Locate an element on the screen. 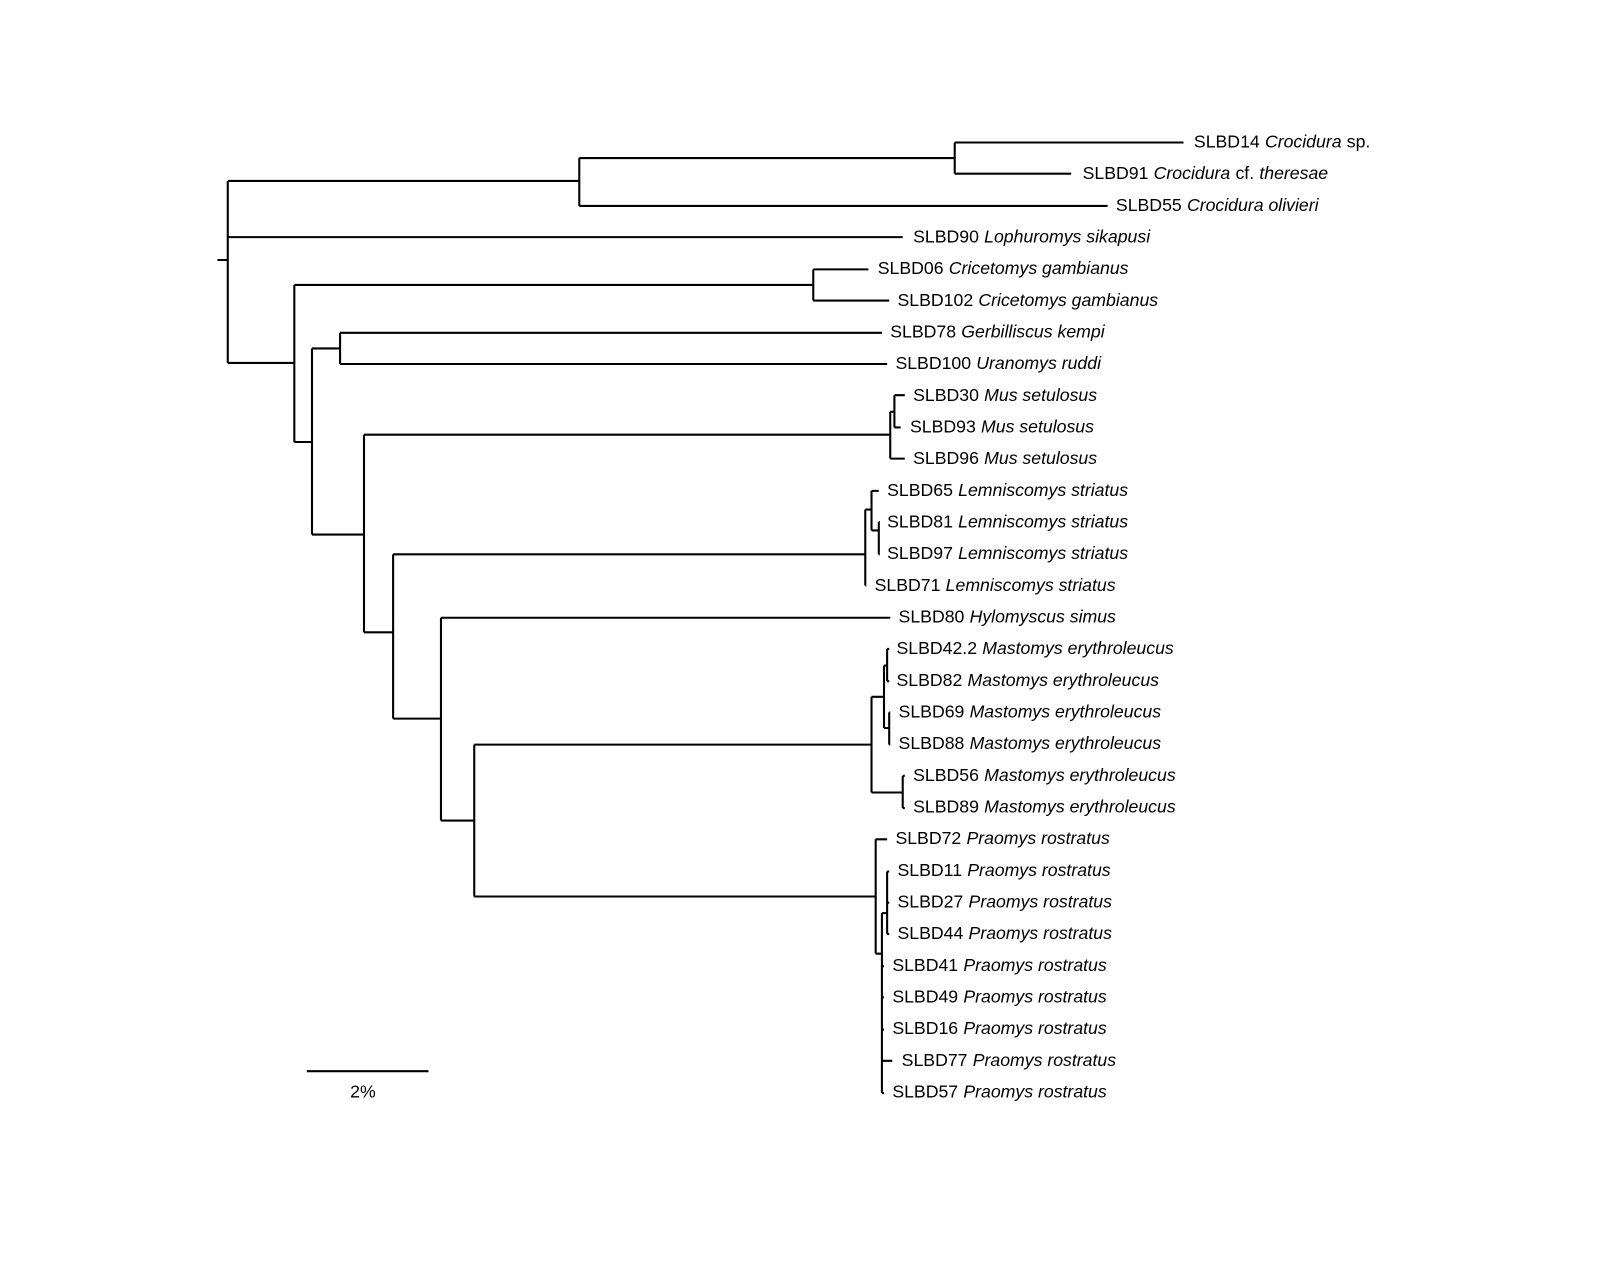 The image size is (1610, 1275). leaf-label: SLBD41 Praomys rostratus is located at coordinates (999, 965).